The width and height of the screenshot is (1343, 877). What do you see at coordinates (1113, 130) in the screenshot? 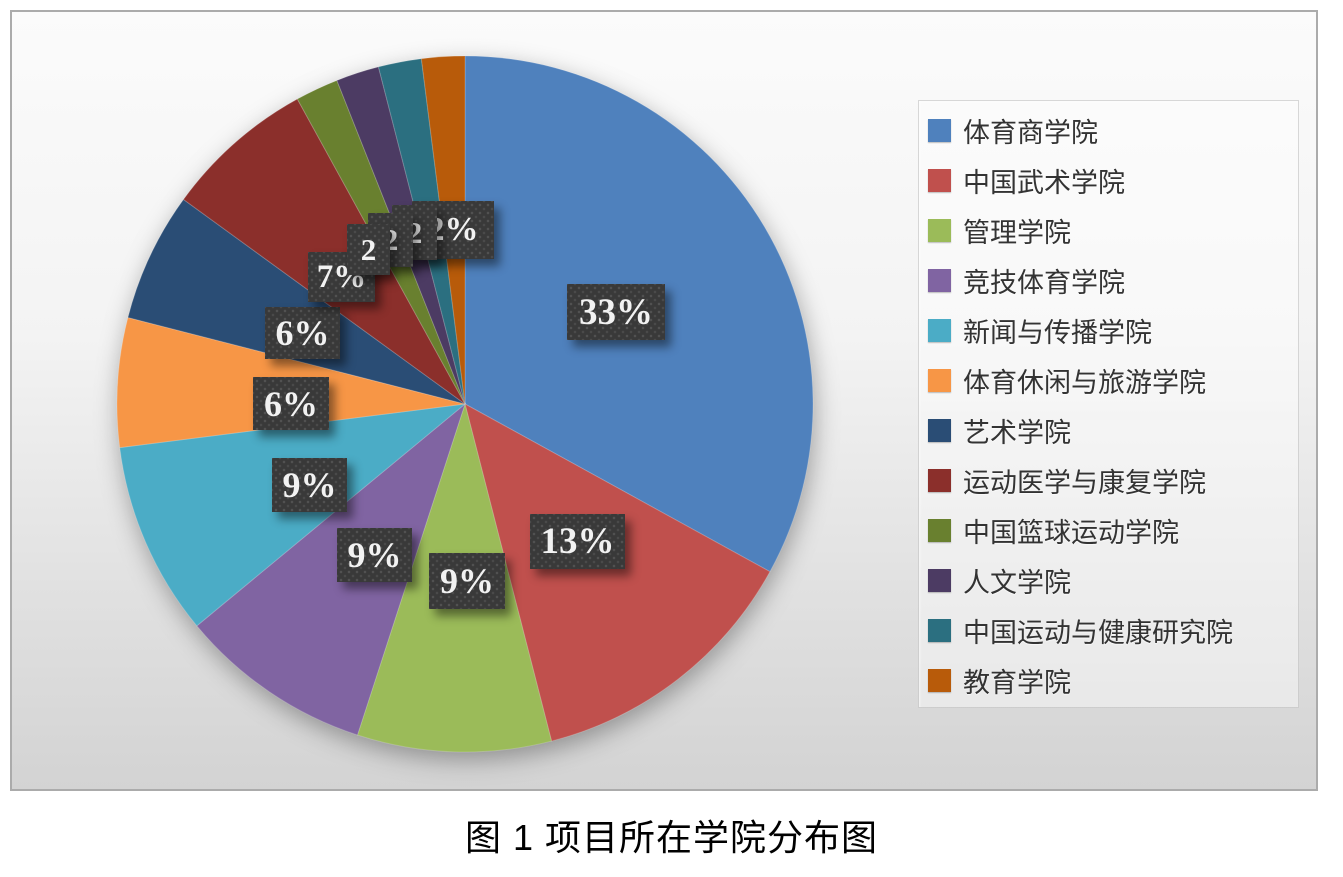
I see `legend-item-tiyushang: 体育商学院` at bounding box center [1113, 130].